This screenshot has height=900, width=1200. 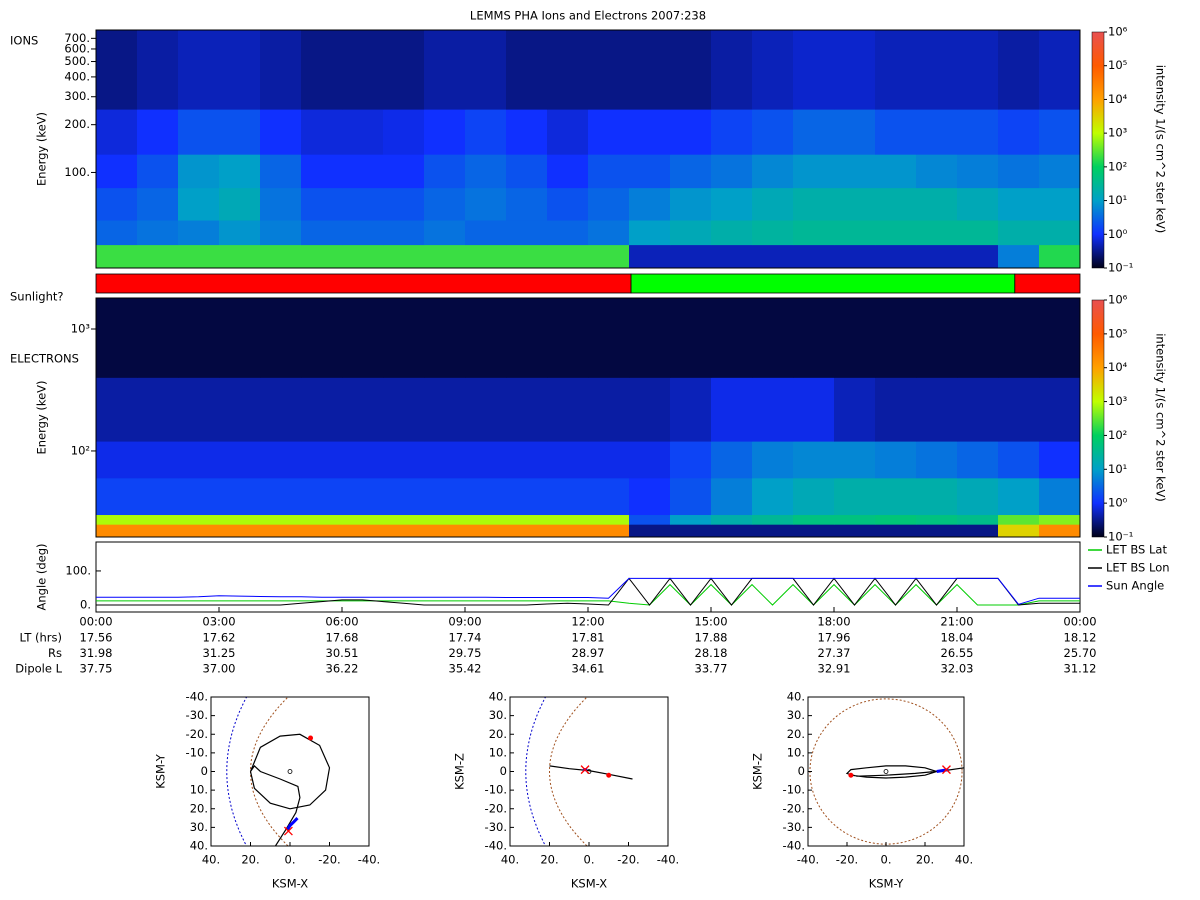 What do you see at coordinates (36, 297) in the screenshot?
I see `panel-label: Sunlight?` at bounding box center [36, 297].